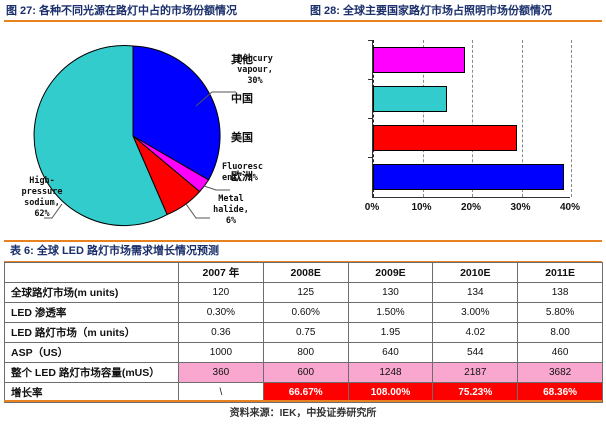 The width and height of the screenshot is (606, 427). What do you see at coordinates (216, 188) in the screenshot?
I see `pie-leader-fluorescent` at bounding box center [216, 188].